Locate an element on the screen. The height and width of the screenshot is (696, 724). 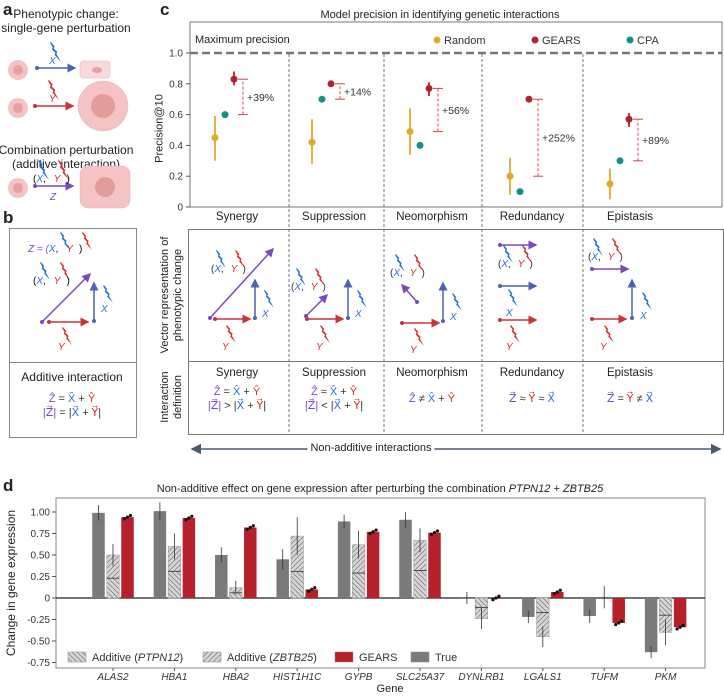
formula-token: ≈ is located at coordinates (522, 399).